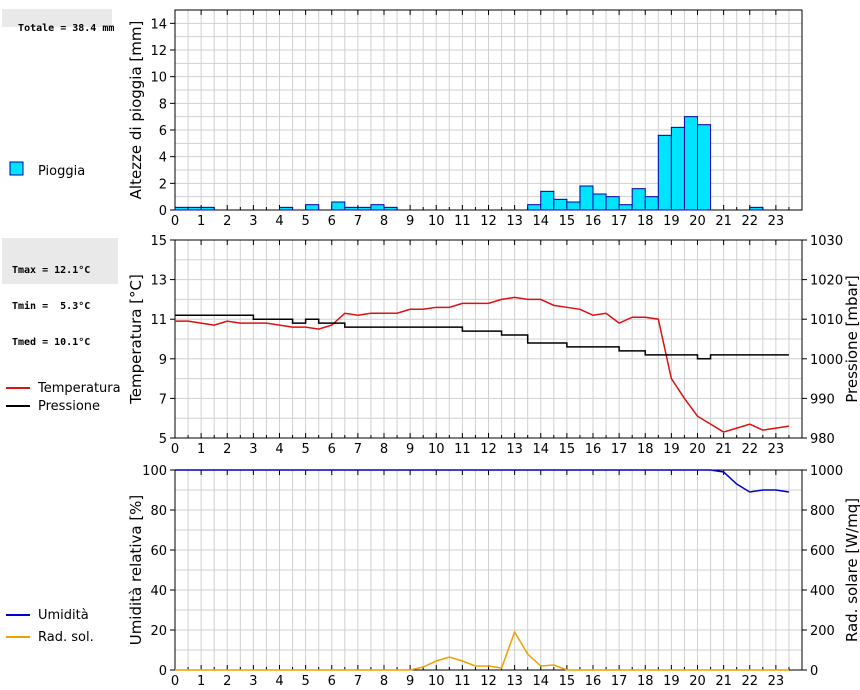 The height and width of the screenshot is (690, 860). Describe the element at coordinates (305, 681) in the screenshot. I see `x-tick-label: 5` at that location.